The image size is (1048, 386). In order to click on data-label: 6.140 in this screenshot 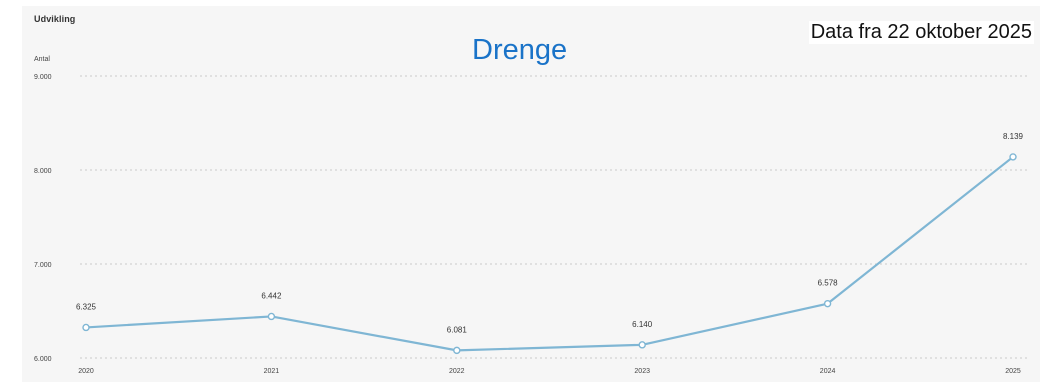, I will do `click(642, 324)`.